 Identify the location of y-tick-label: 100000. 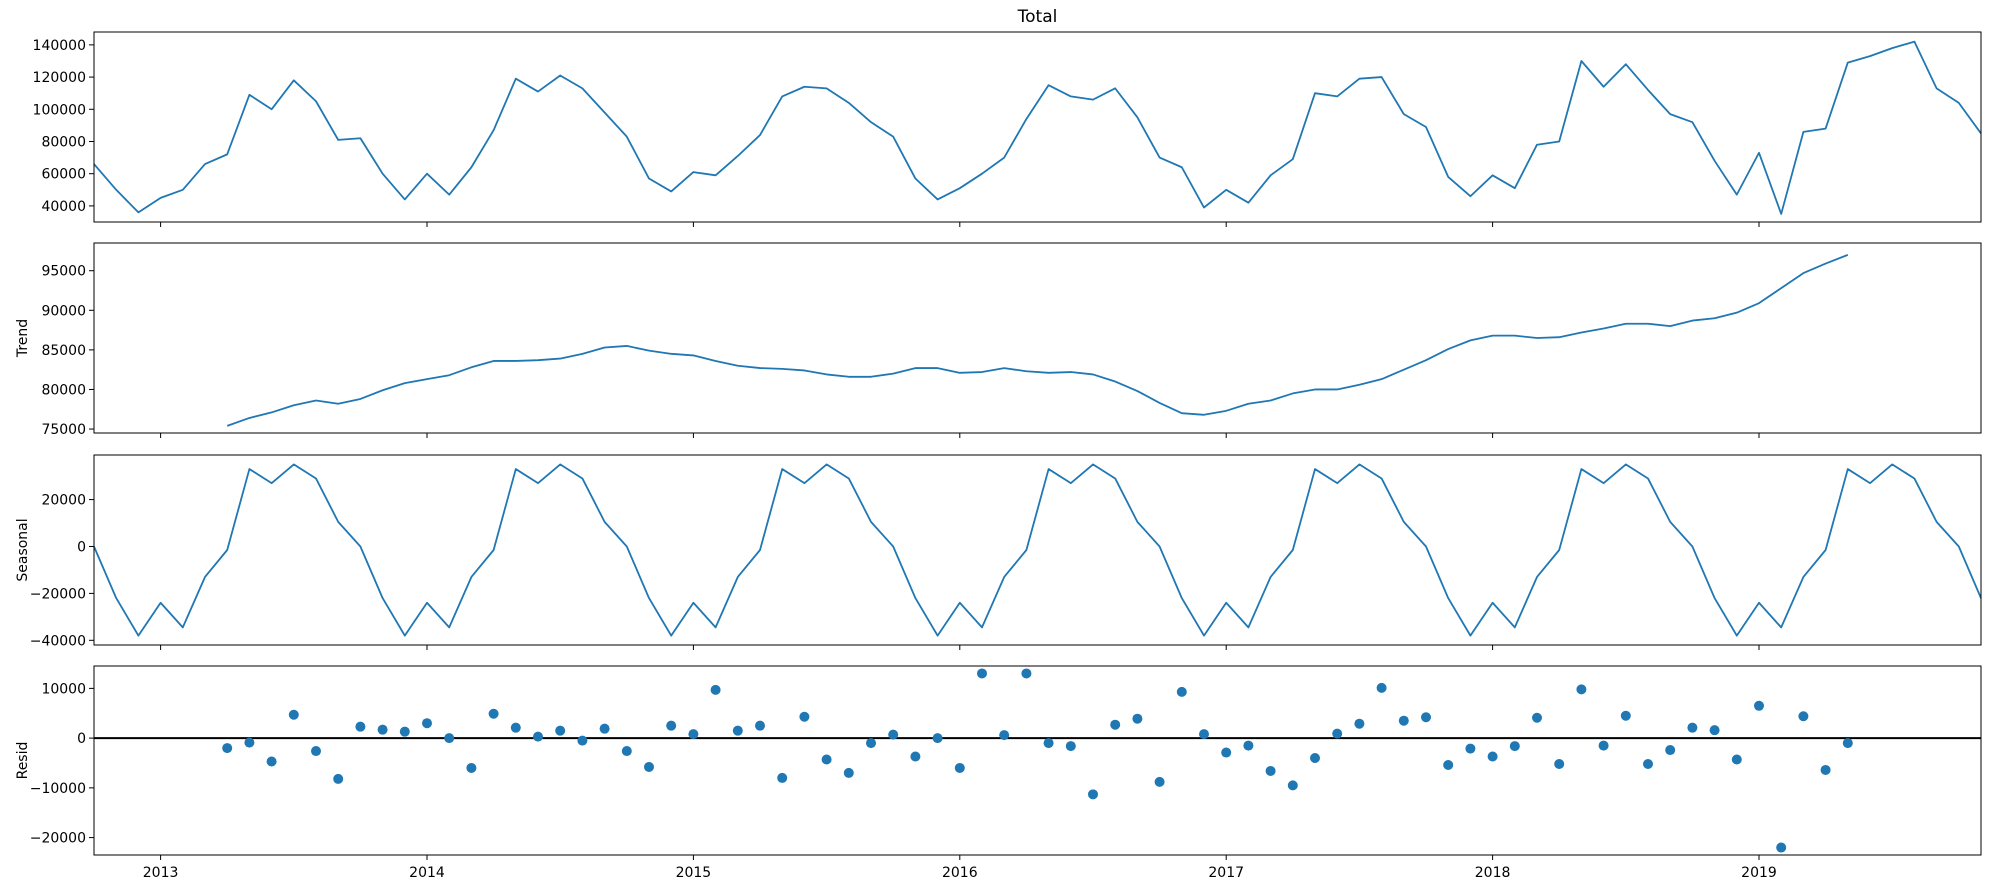
(59, 110).